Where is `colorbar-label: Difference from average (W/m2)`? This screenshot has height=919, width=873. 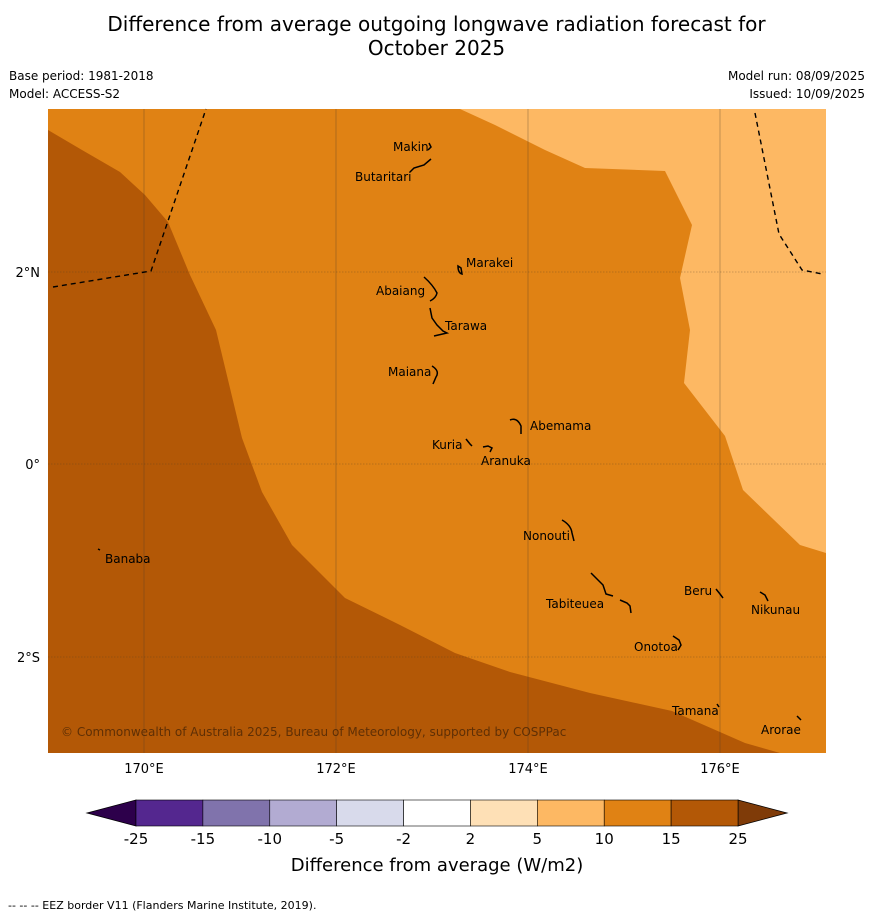 colorbar-label: Difference from average (W/m2) is located at coordinates (437, 865).